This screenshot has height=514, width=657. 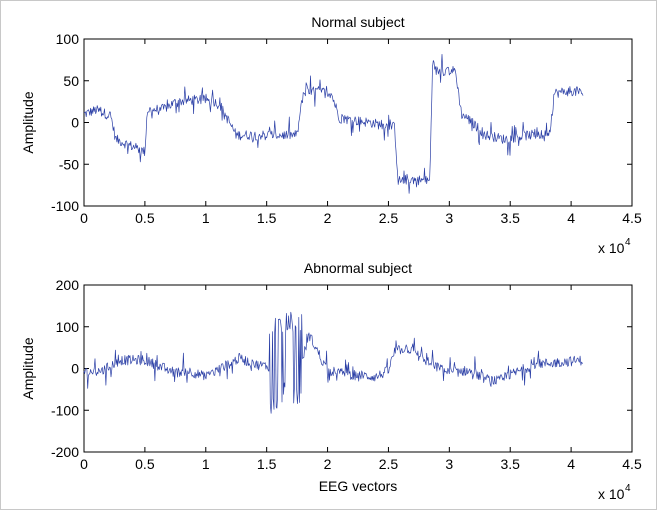 I want to click on y-tick-label: 200, so click(x=68, y=285).